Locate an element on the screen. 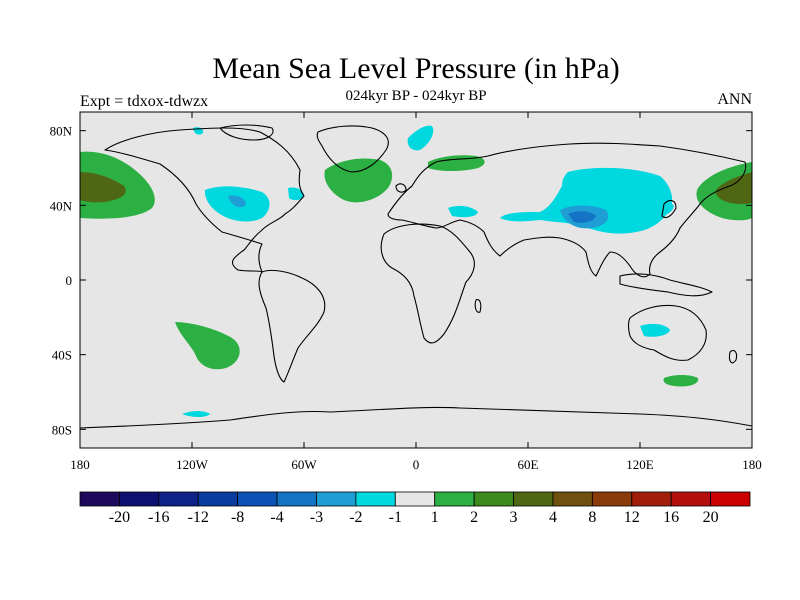  coastline-madagascar is located at coordinates (478, 306).